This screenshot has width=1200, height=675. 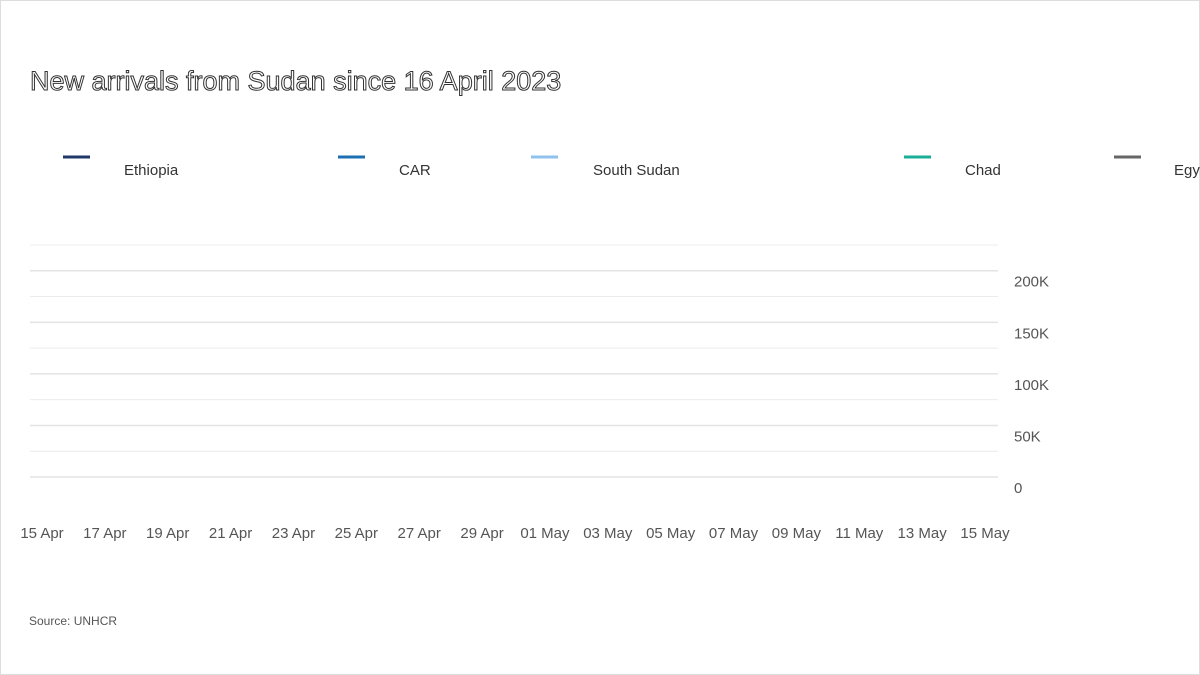 What do you see at coordinates (167, 533) in the screenshot?
I see `x-tick-label: 19 Apr` at bounding box center [167, 533].